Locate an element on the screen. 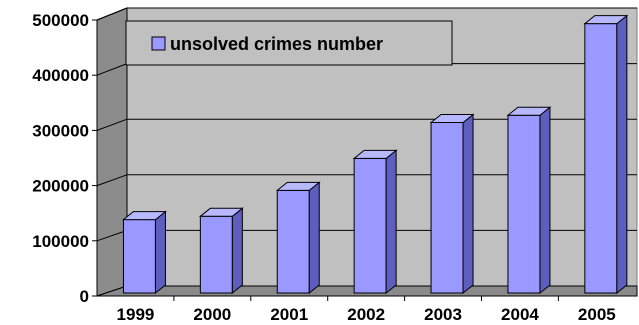  x-tick-label: 2001 is located at coordinates (289, 314).